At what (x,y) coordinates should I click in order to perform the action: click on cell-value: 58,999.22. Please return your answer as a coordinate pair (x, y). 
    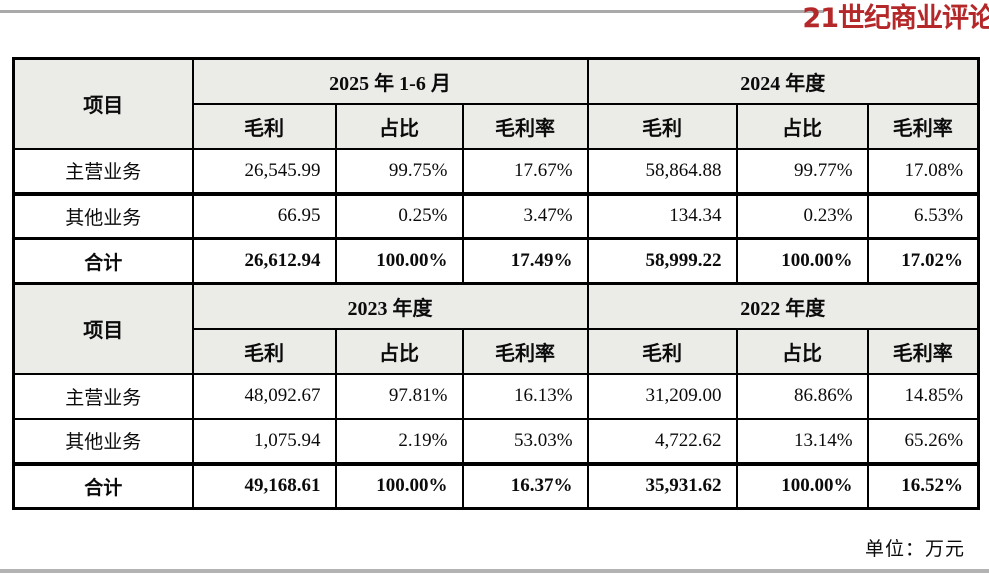
    Looking at the image, I should click on (662, 261).